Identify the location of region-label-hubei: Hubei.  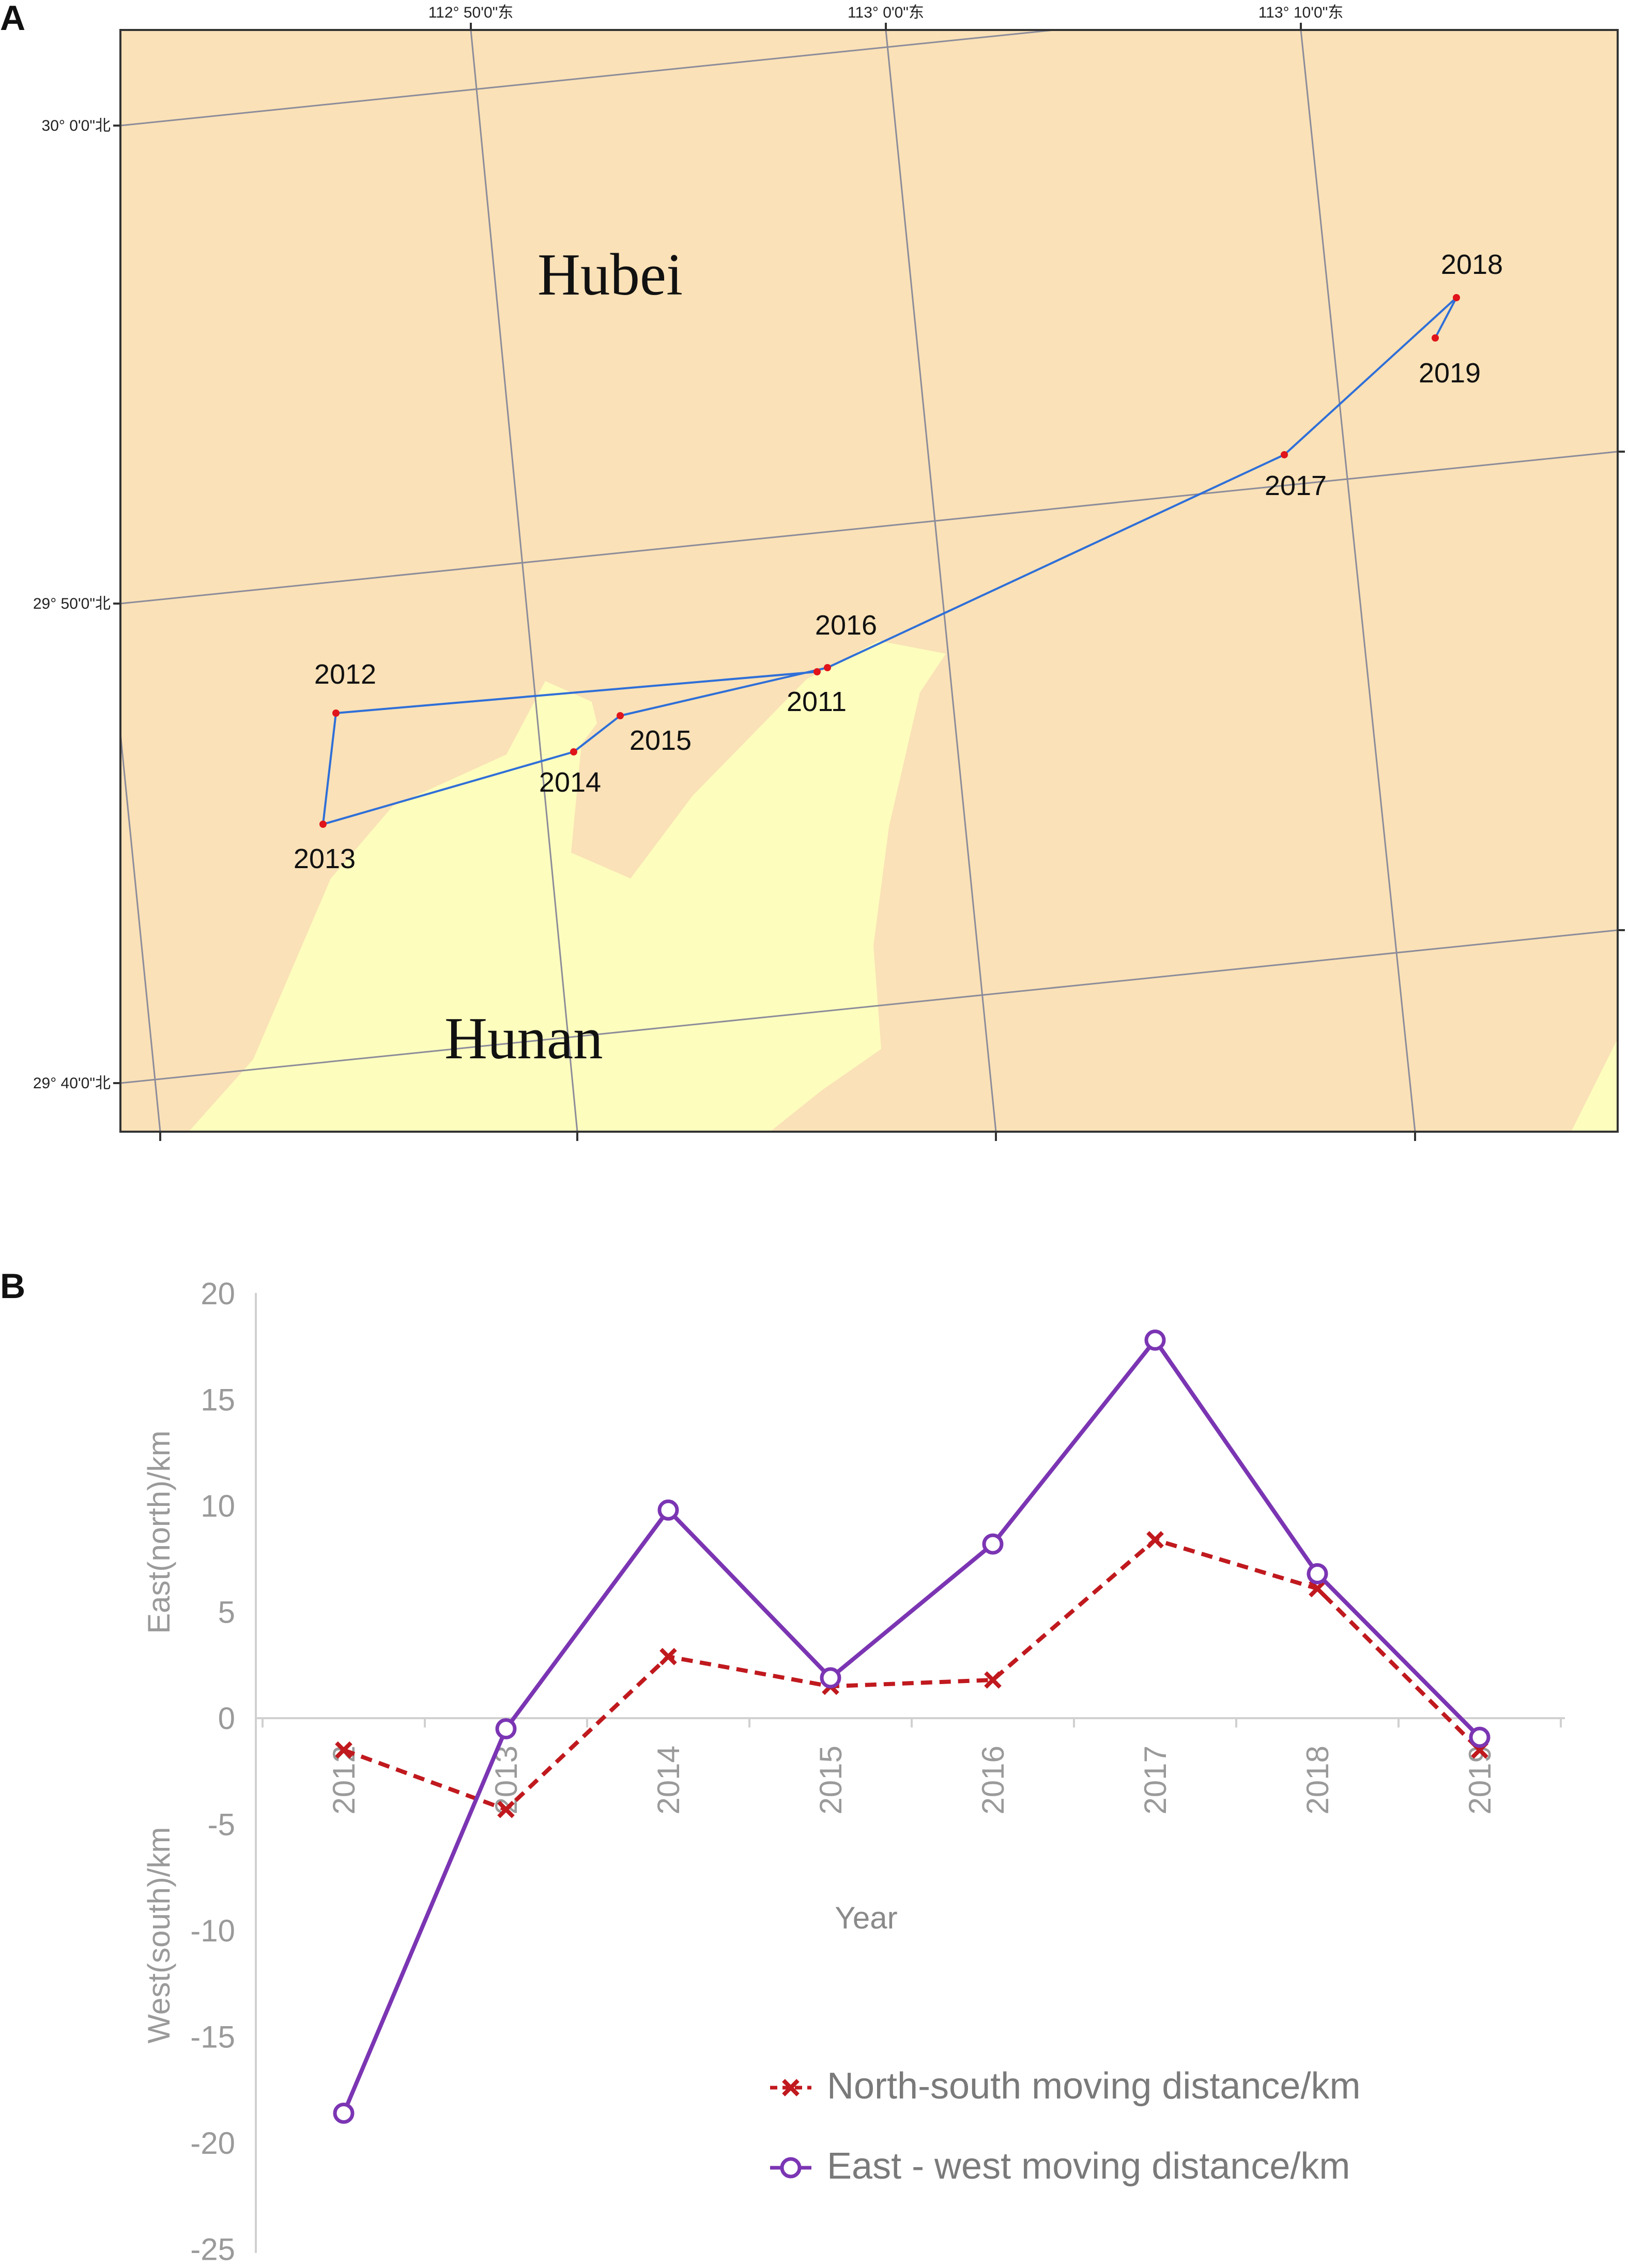
(610, 275).